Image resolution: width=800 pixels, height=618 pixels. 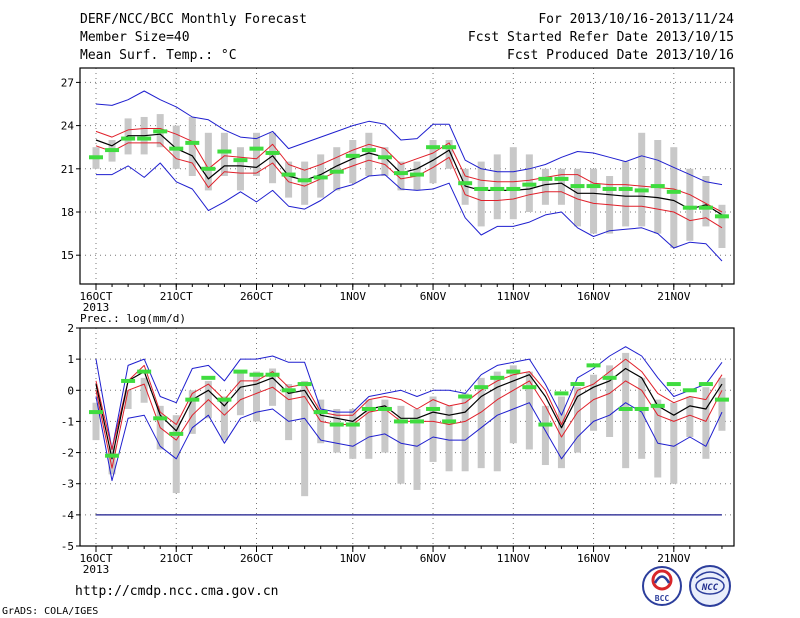 I want to click on temp-xtick-label: 11NOV, so click(x=513, y=296).